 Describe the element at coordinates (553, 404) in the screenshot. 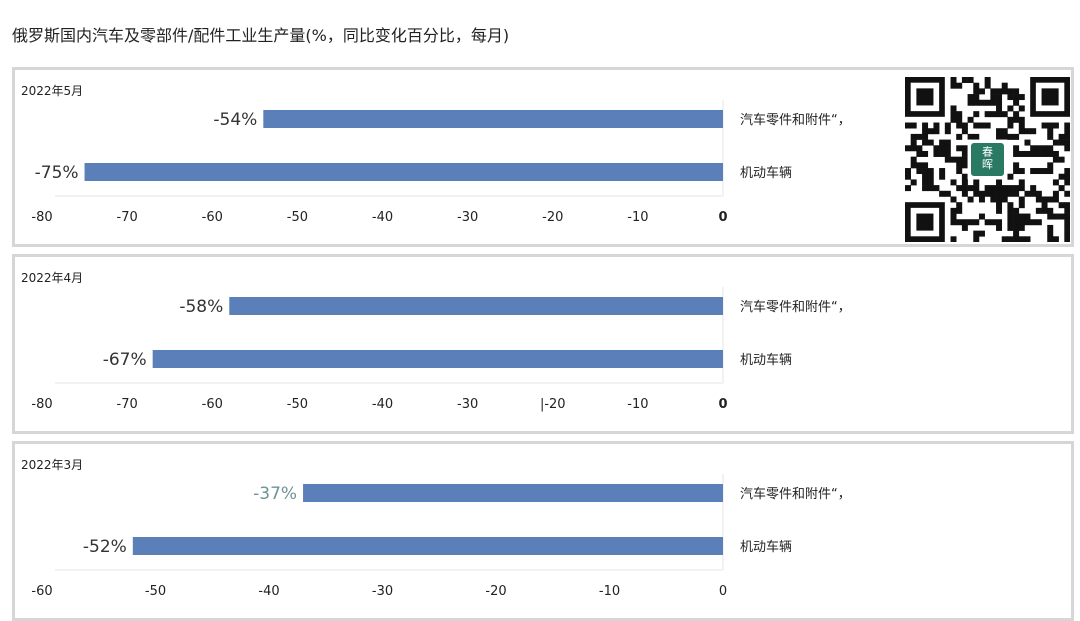

I see `x-tick-label: |-20` at that location.